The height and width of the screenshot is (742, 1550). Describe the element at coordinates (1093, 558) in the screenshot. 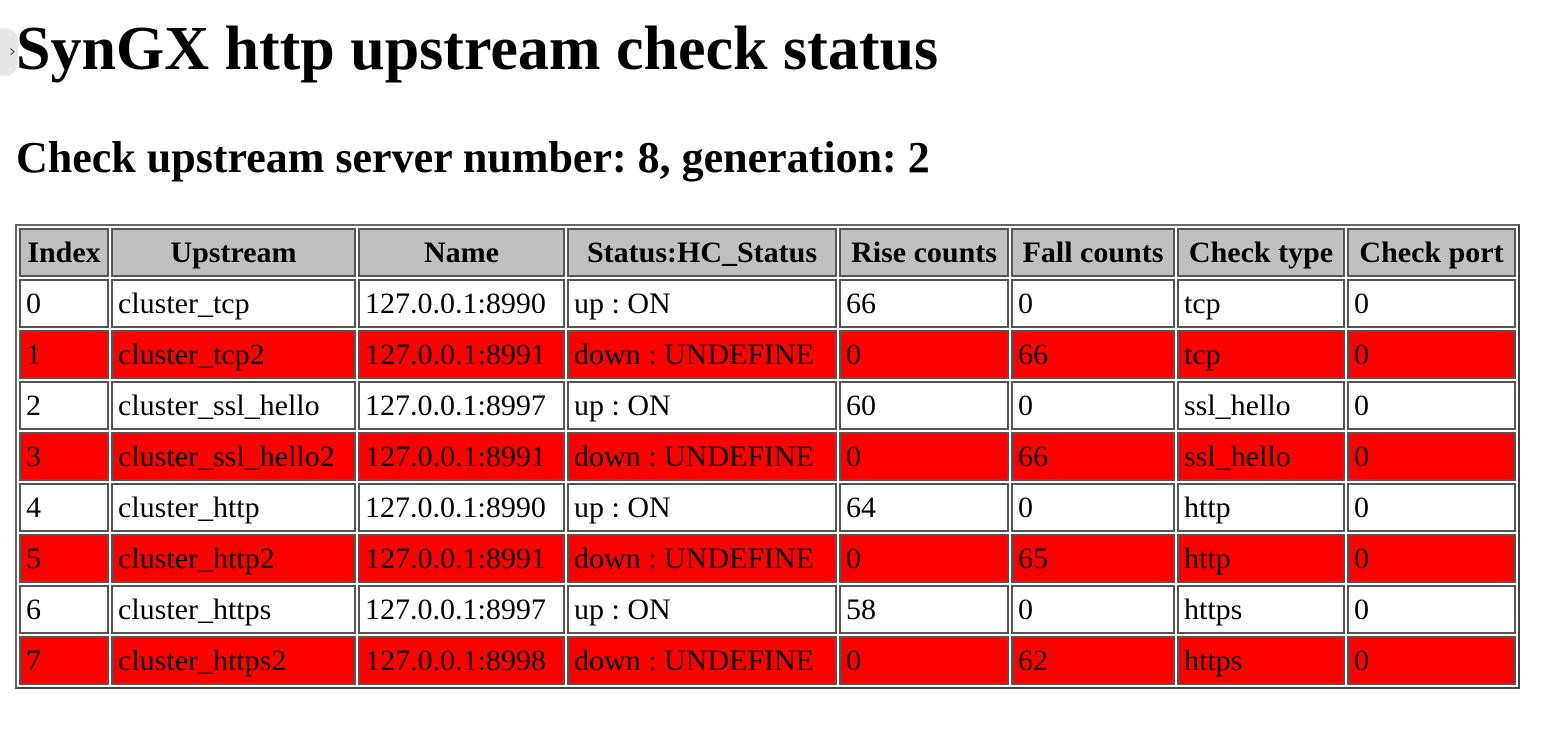

I see `cell-fall-counts: 65` at that location.